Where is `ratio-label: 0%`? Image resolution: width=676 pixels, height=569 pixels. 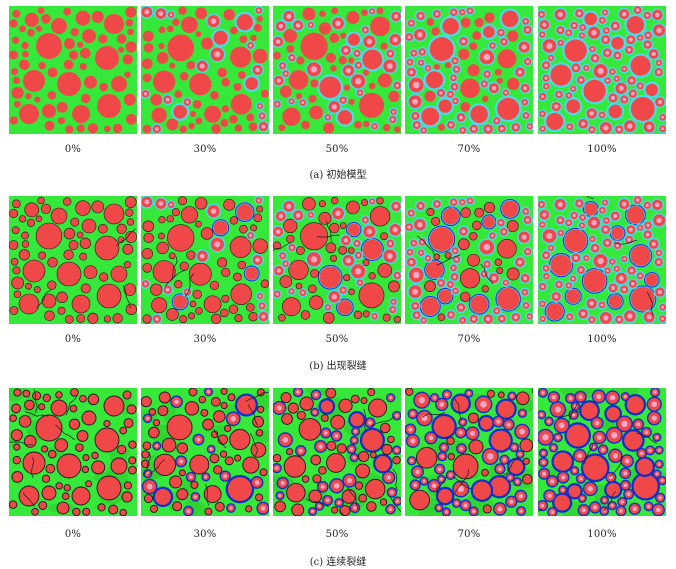 ratio-label: 0% is located at coordinates (73, 149).